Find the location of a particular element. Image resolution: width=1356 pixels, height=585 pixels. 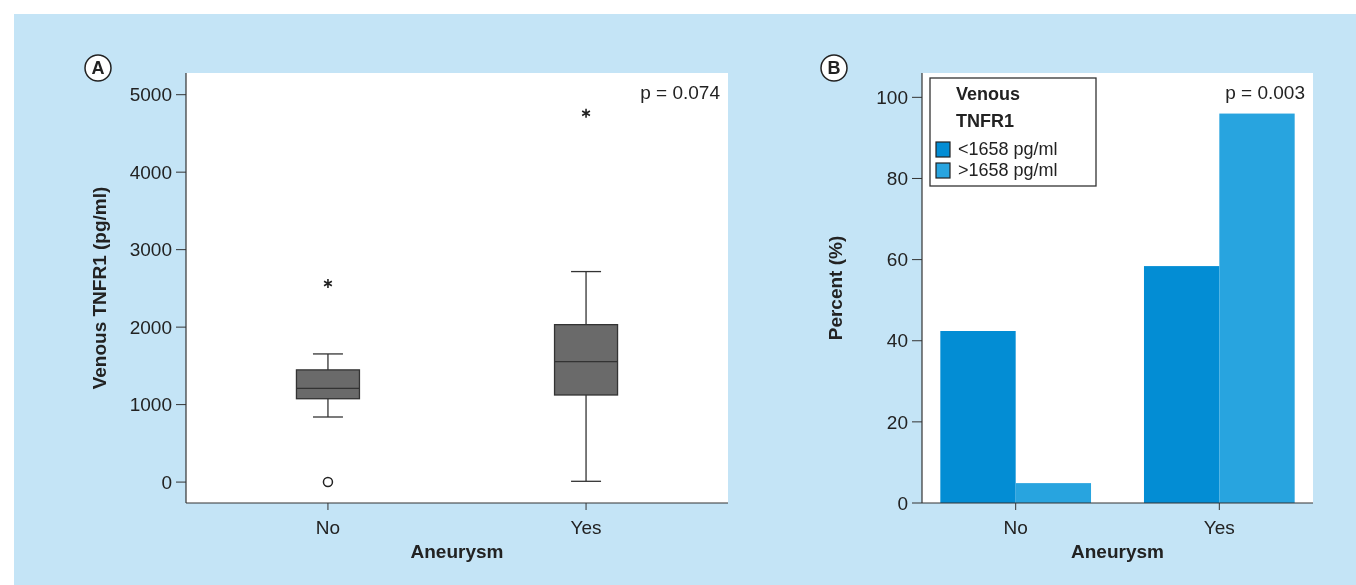

text: B is located at coordinates (834, 68).